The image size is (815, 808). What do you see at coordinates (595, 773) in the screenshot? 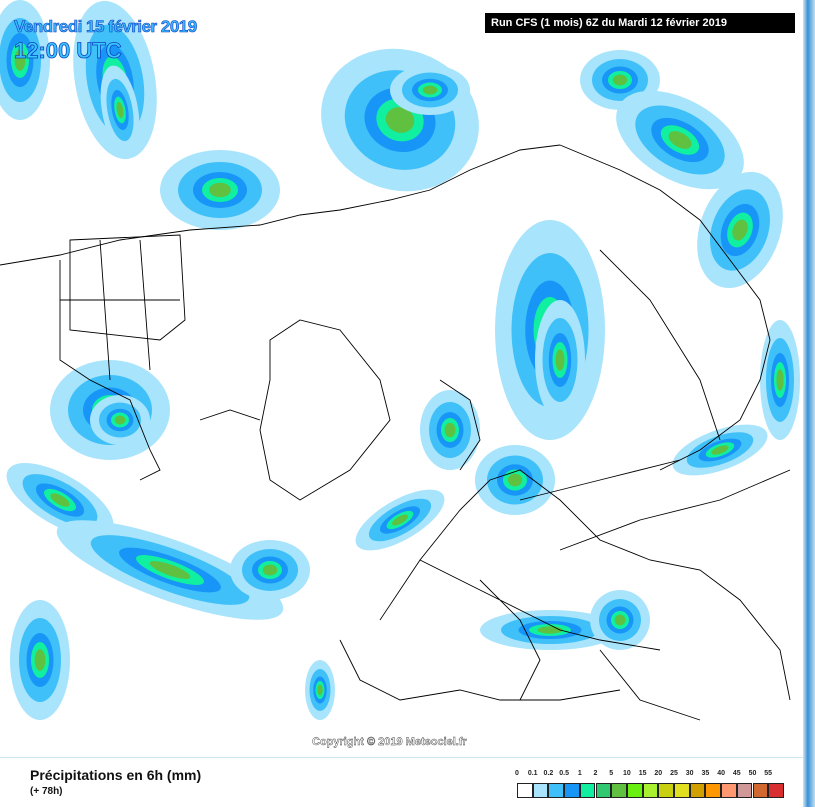
I see `legend-label: 2` at bounding box center [595, 773].